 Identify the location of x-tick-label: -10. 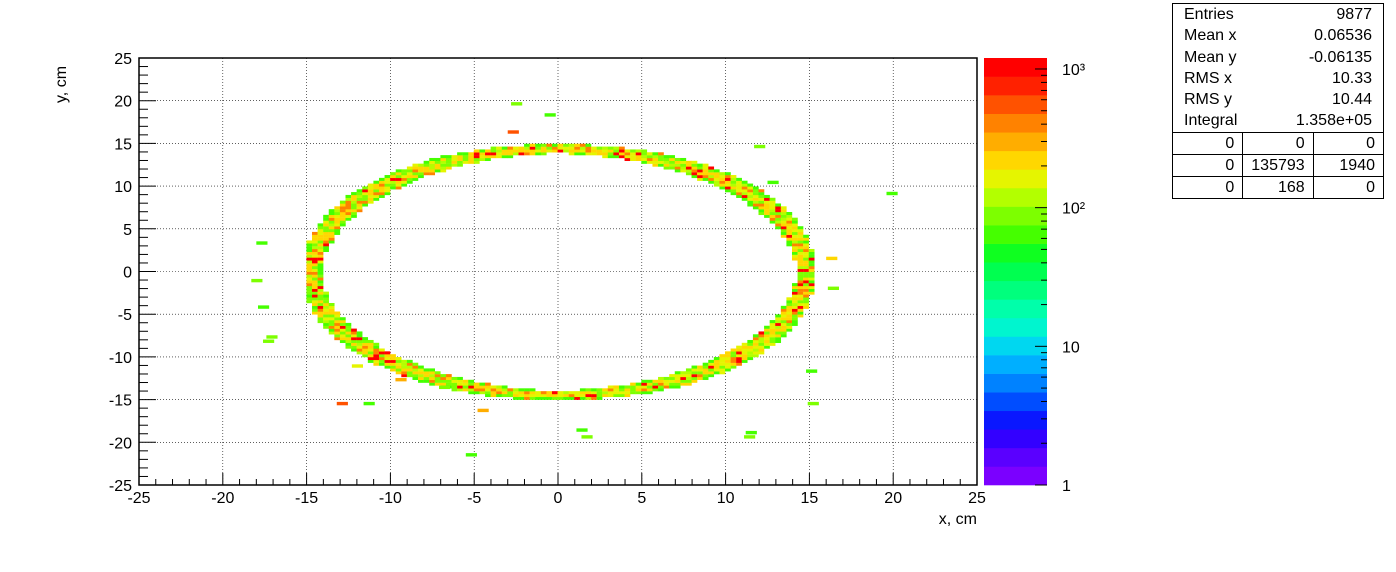
(390, 498).